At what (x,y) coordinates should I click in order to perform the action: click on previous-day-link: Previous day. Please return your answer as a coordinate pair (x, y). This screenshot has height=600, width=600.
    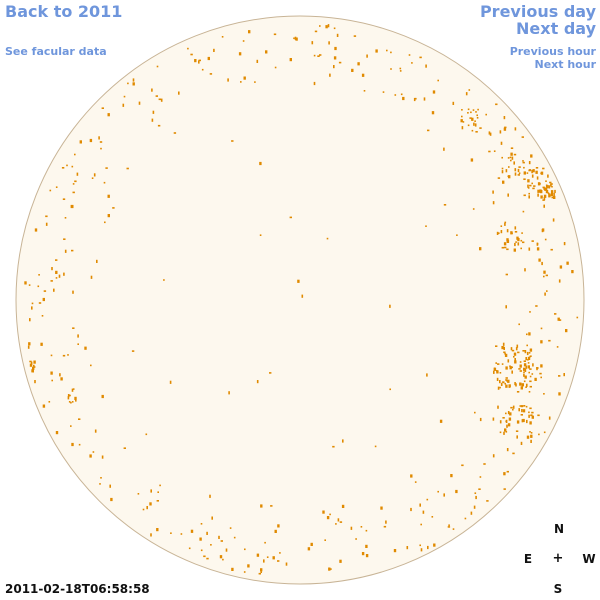
    Looking at the image, I should click on (537, 11).